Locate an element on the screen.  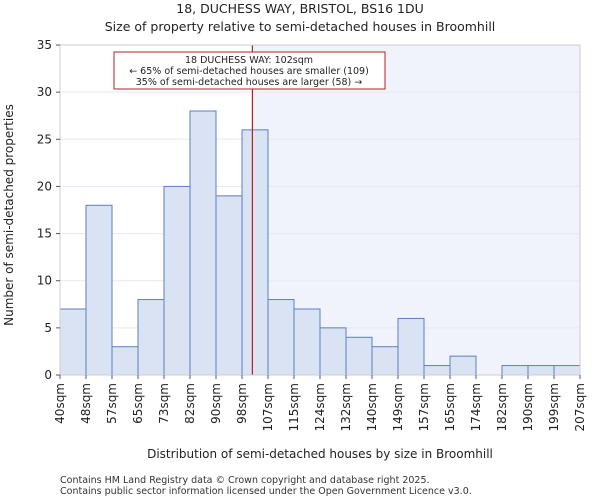
annotation-box is located at coordinates (249, 70).